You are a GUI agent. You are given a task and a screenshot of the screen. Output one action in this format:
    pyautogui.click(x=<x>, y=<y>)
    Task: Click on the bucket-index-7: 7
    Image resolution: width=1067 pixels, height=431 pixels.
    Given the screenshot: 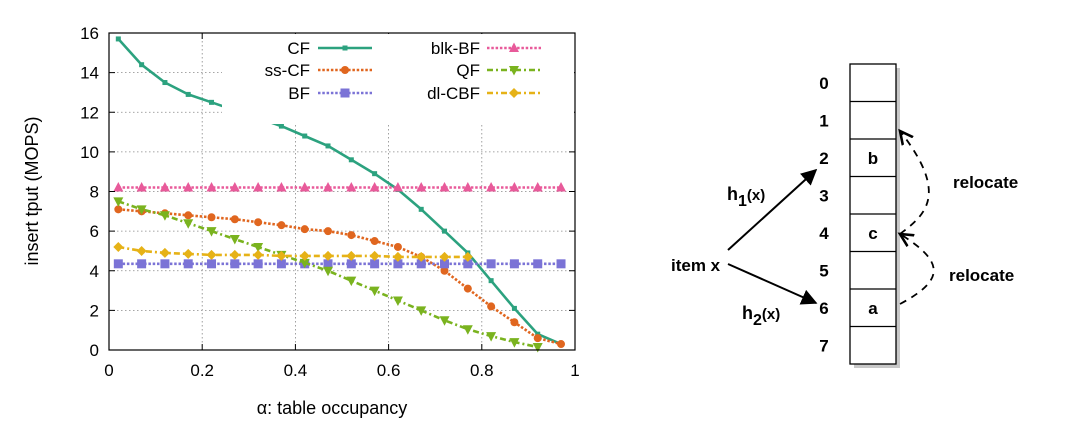 What is the action you would take?
    pyautogui.click(x=823, y=345)
    